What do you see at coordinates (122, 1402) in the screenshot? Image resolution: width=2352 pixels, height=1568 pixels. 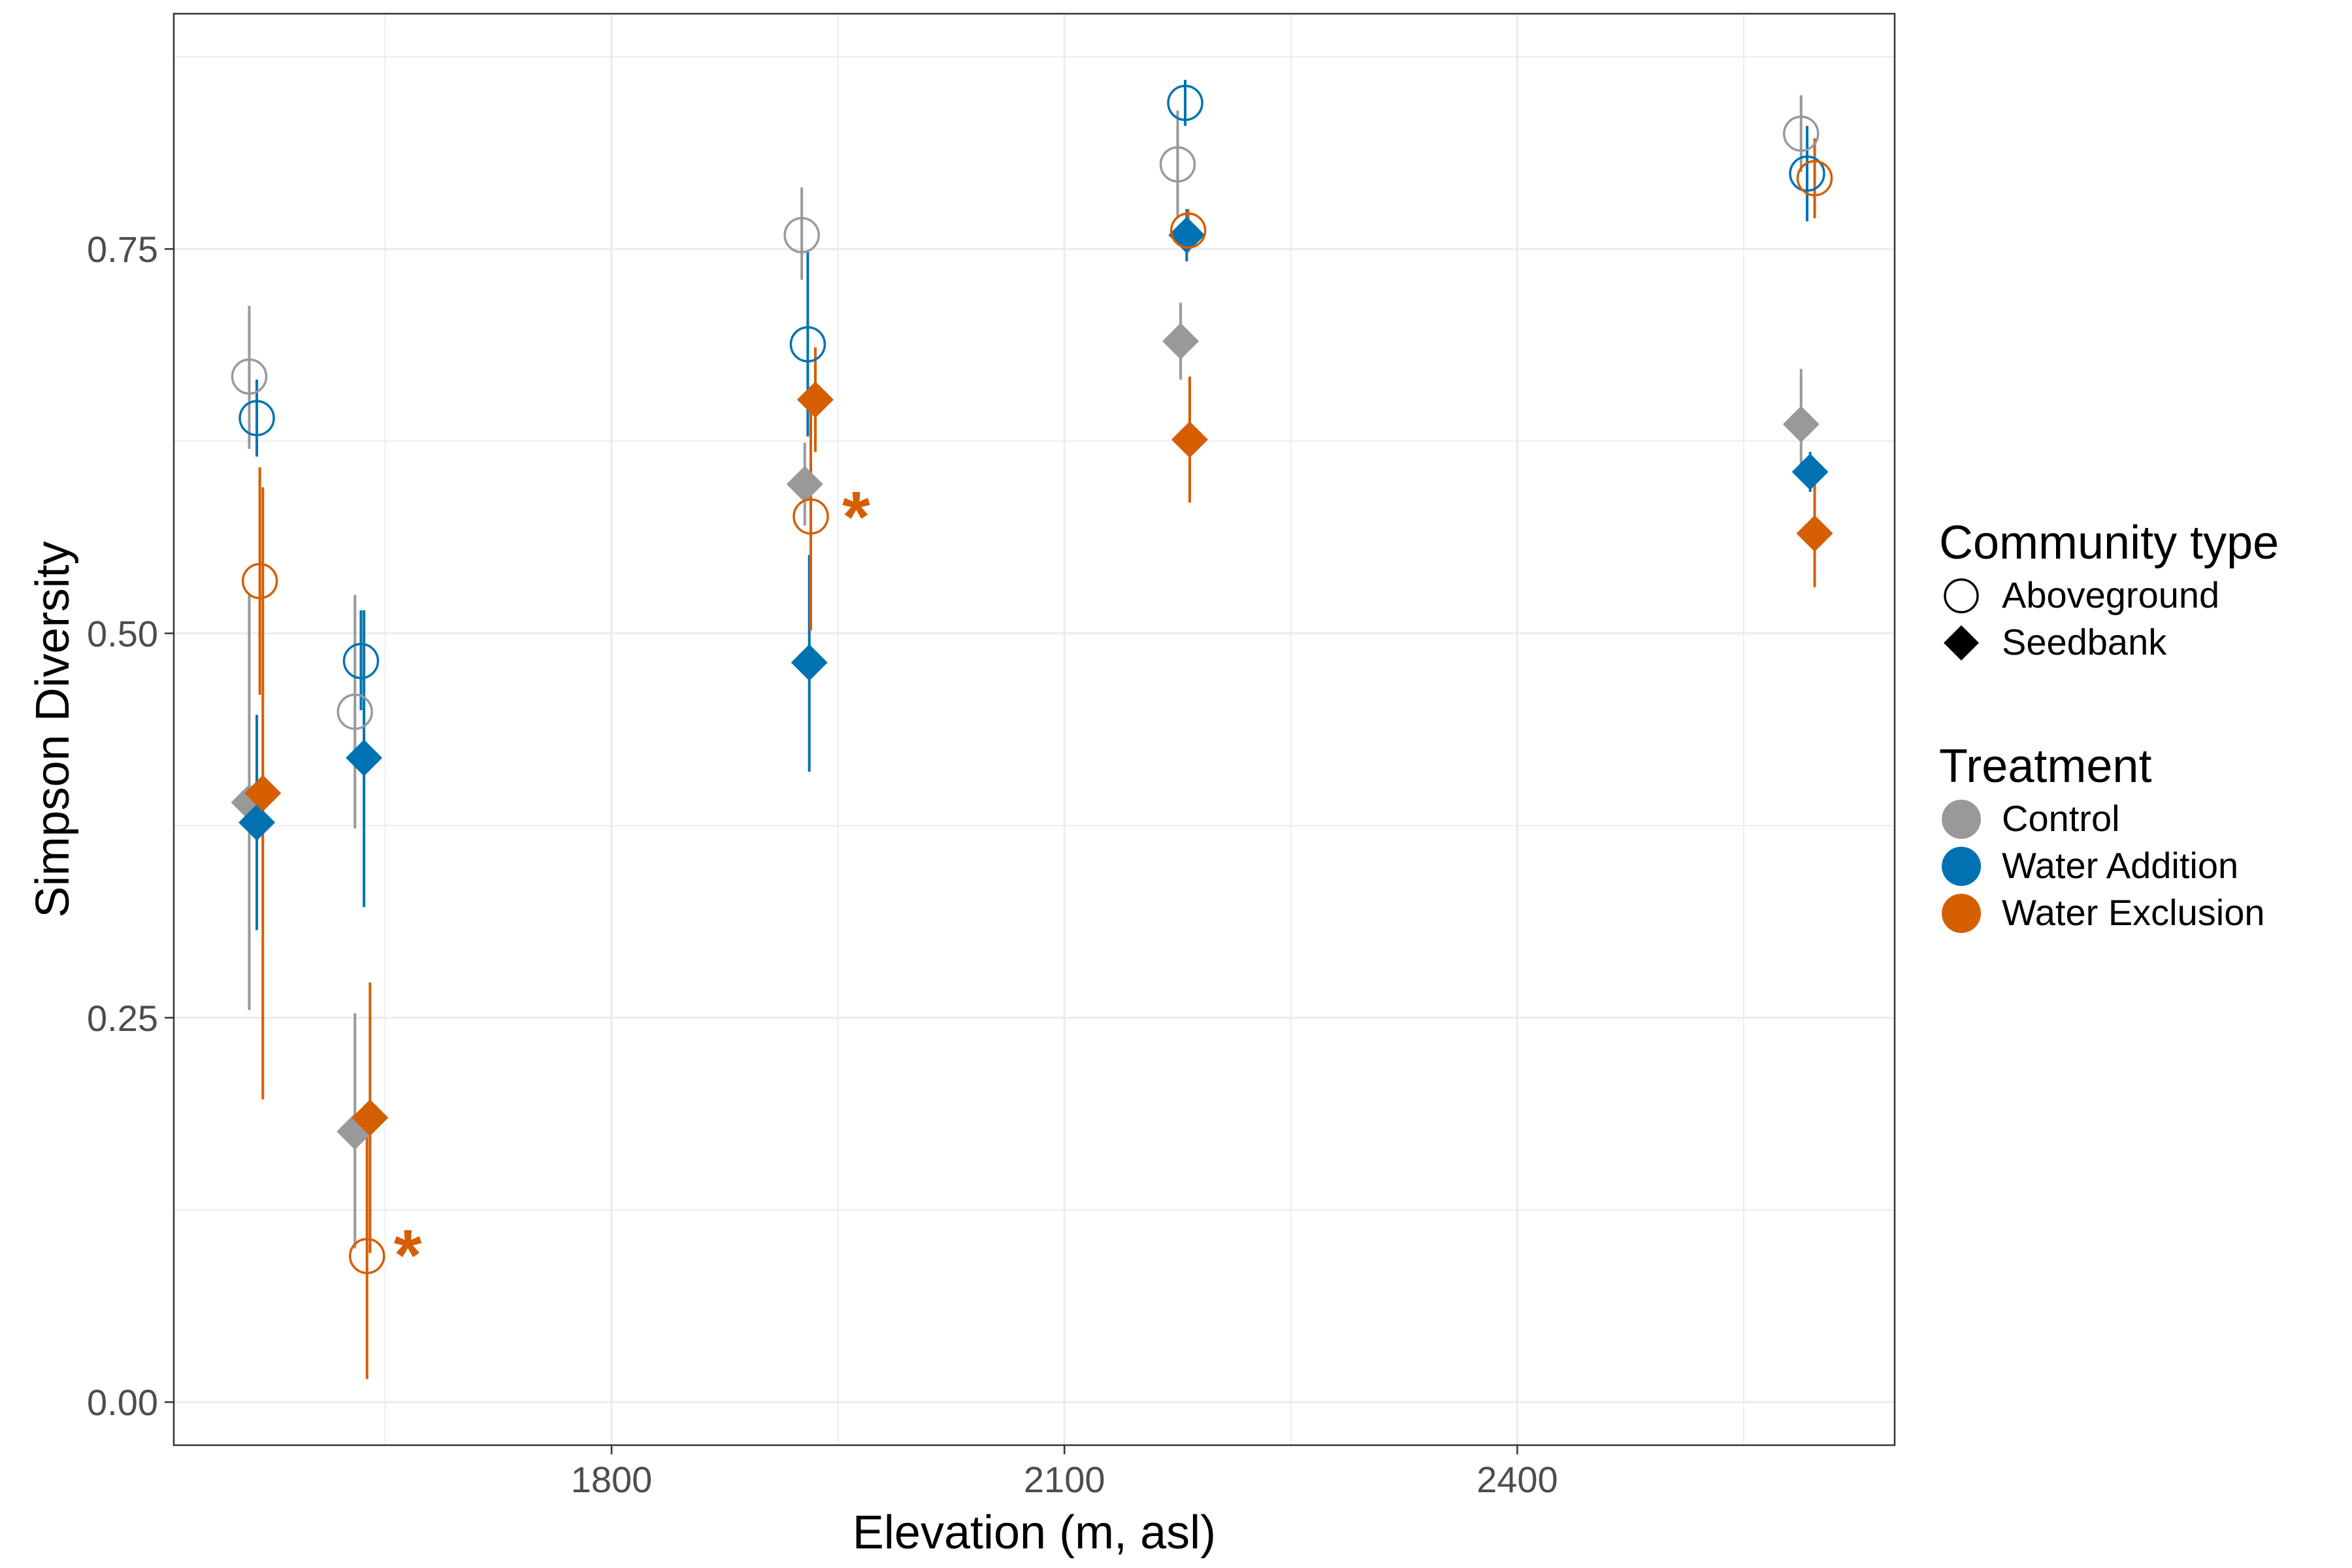 I see `y-tick-label: 0.00` at bounding box center [122, 1402].